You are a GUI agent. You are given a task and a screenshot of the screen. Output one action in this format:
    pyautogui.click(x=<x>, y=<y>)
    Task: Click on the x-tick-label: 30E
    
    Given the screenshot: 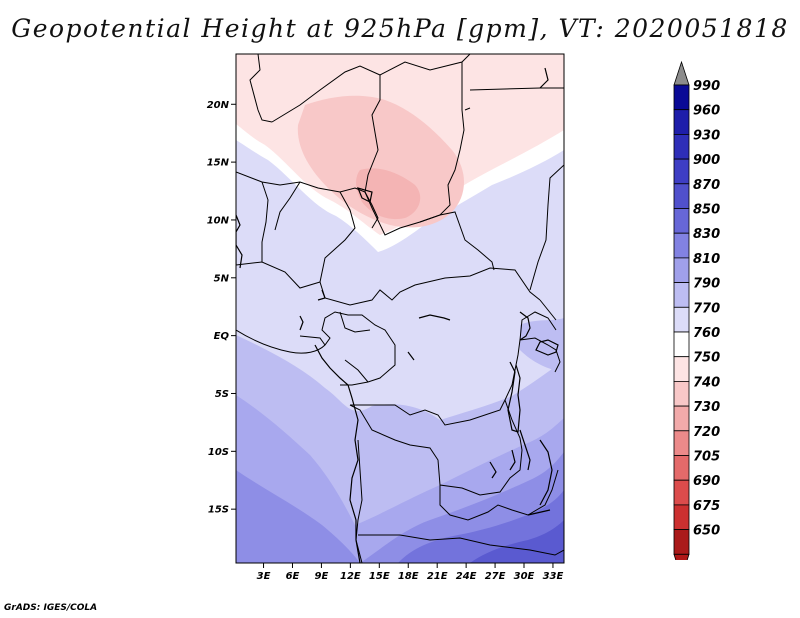 What is the action you would take?
    pyautogui.click(x=524, y=576)
    